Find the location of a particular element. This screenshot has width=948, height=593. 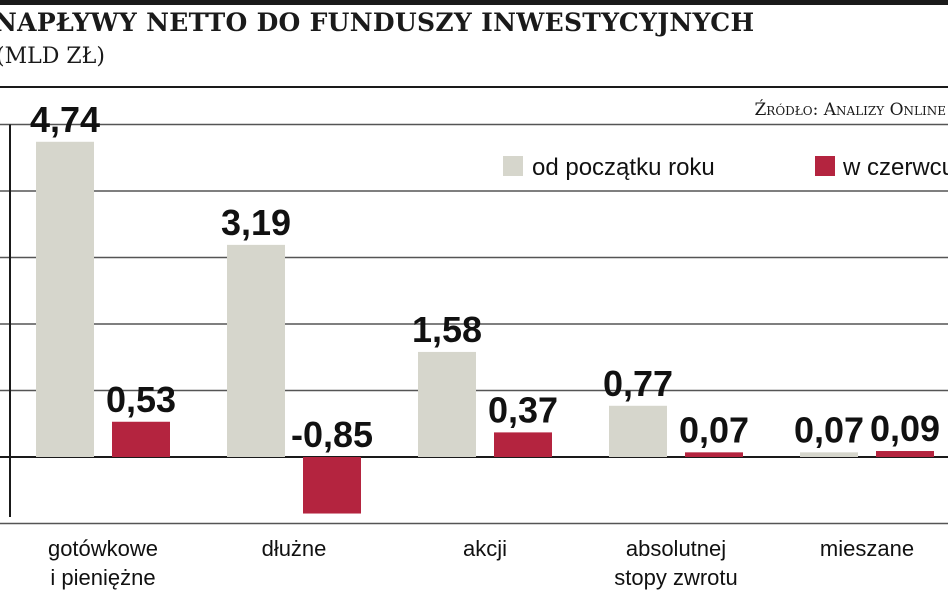

data-label: -0,85 is located at coordinates (332, 434).